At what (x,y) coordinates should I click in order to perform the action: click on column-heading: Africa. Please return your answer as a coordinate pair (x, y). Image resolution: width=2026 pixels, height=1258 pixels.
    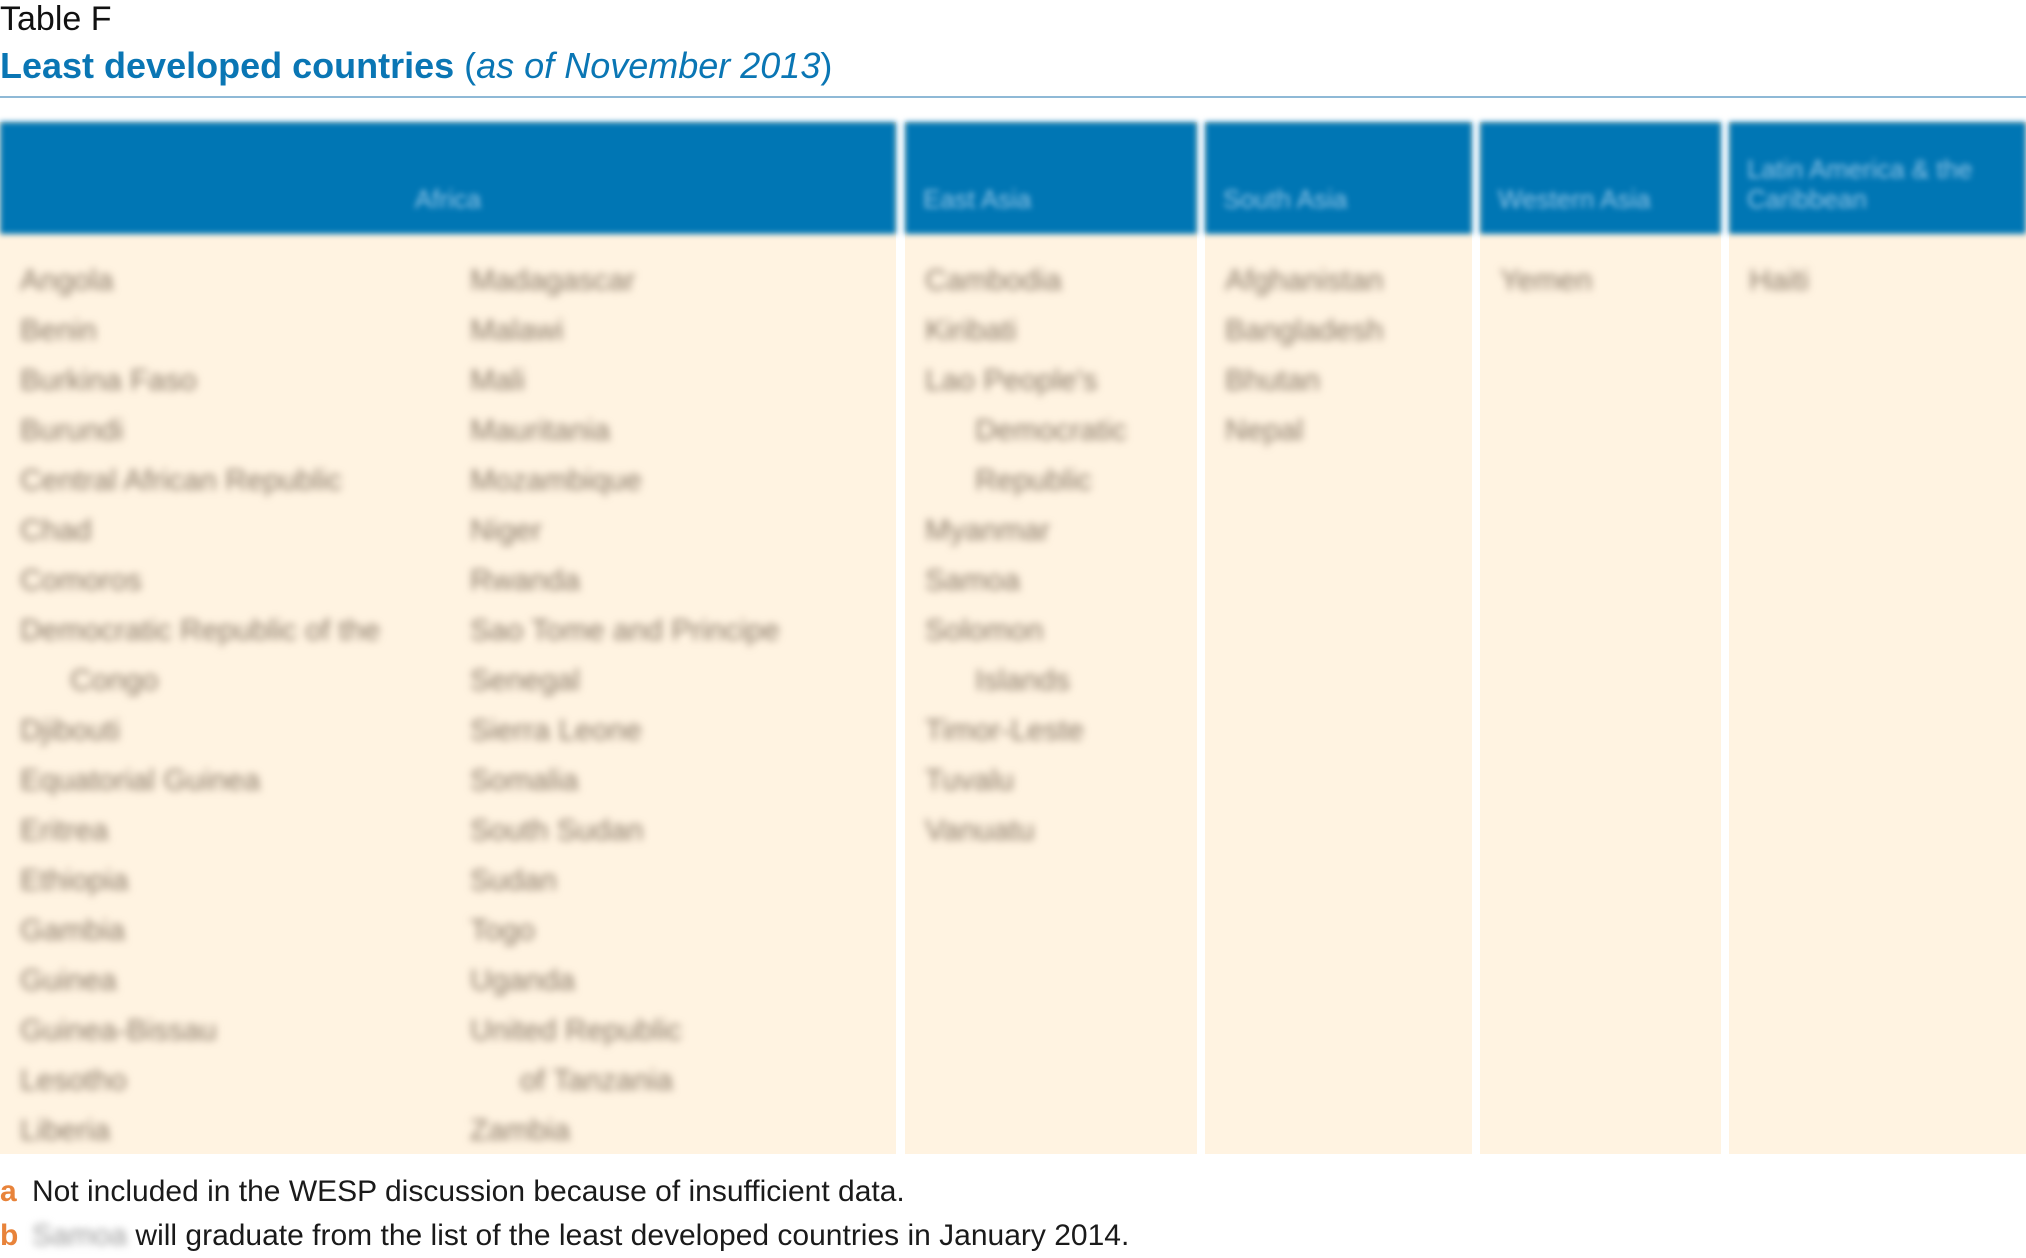
    Looking at the image, I should click on (448, 199).